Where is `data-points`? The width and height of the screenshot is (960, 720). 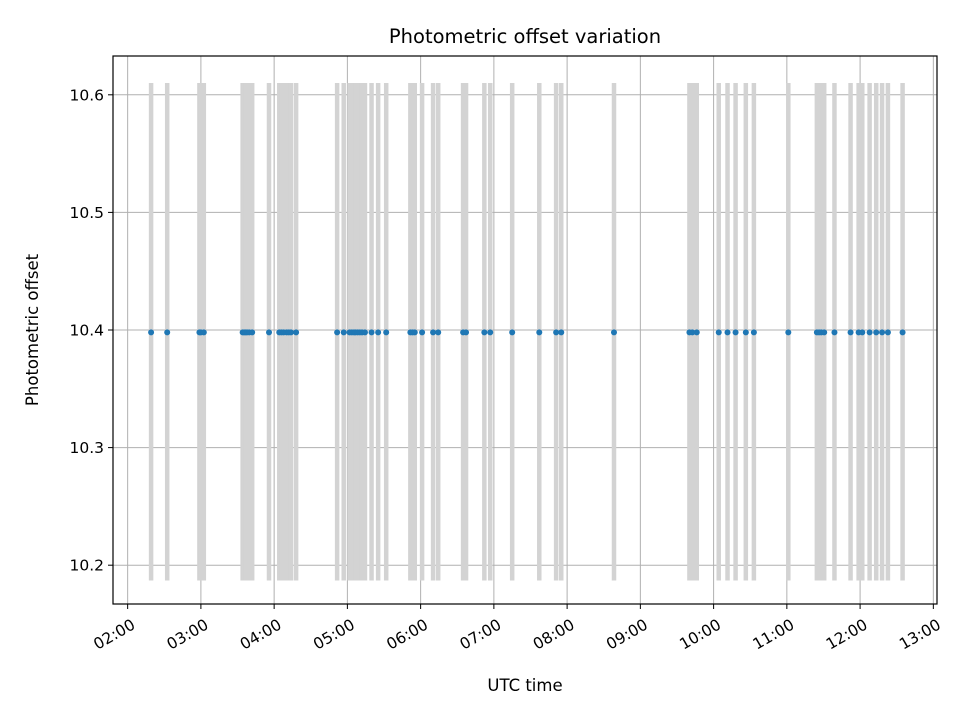 data-points is located at coordinates (527, 332).